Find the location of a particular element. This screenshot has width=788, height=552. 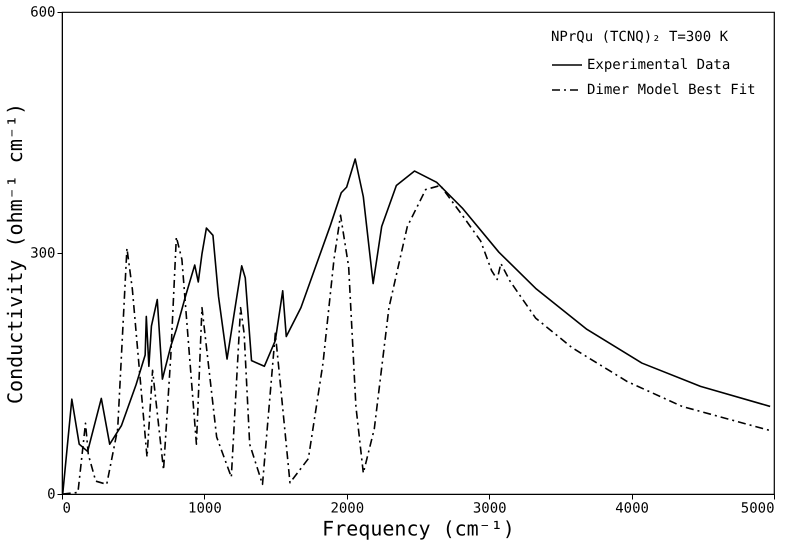

x-tick-label: 1000 is located at coordinates (205, 508).